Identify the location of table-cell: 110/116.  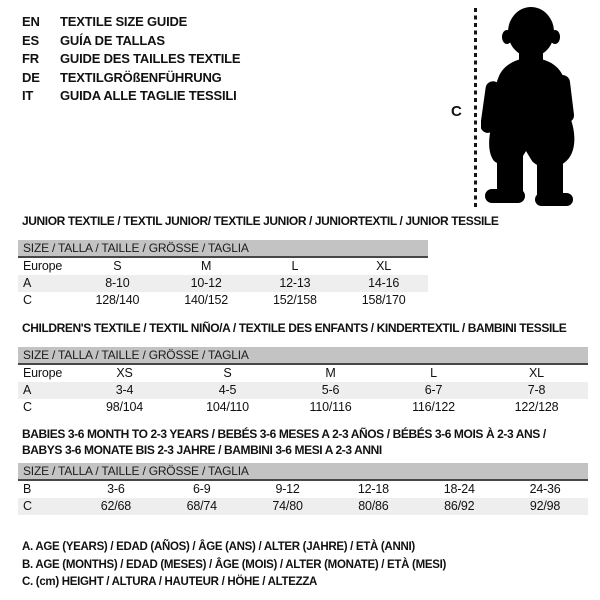
(330, 407).